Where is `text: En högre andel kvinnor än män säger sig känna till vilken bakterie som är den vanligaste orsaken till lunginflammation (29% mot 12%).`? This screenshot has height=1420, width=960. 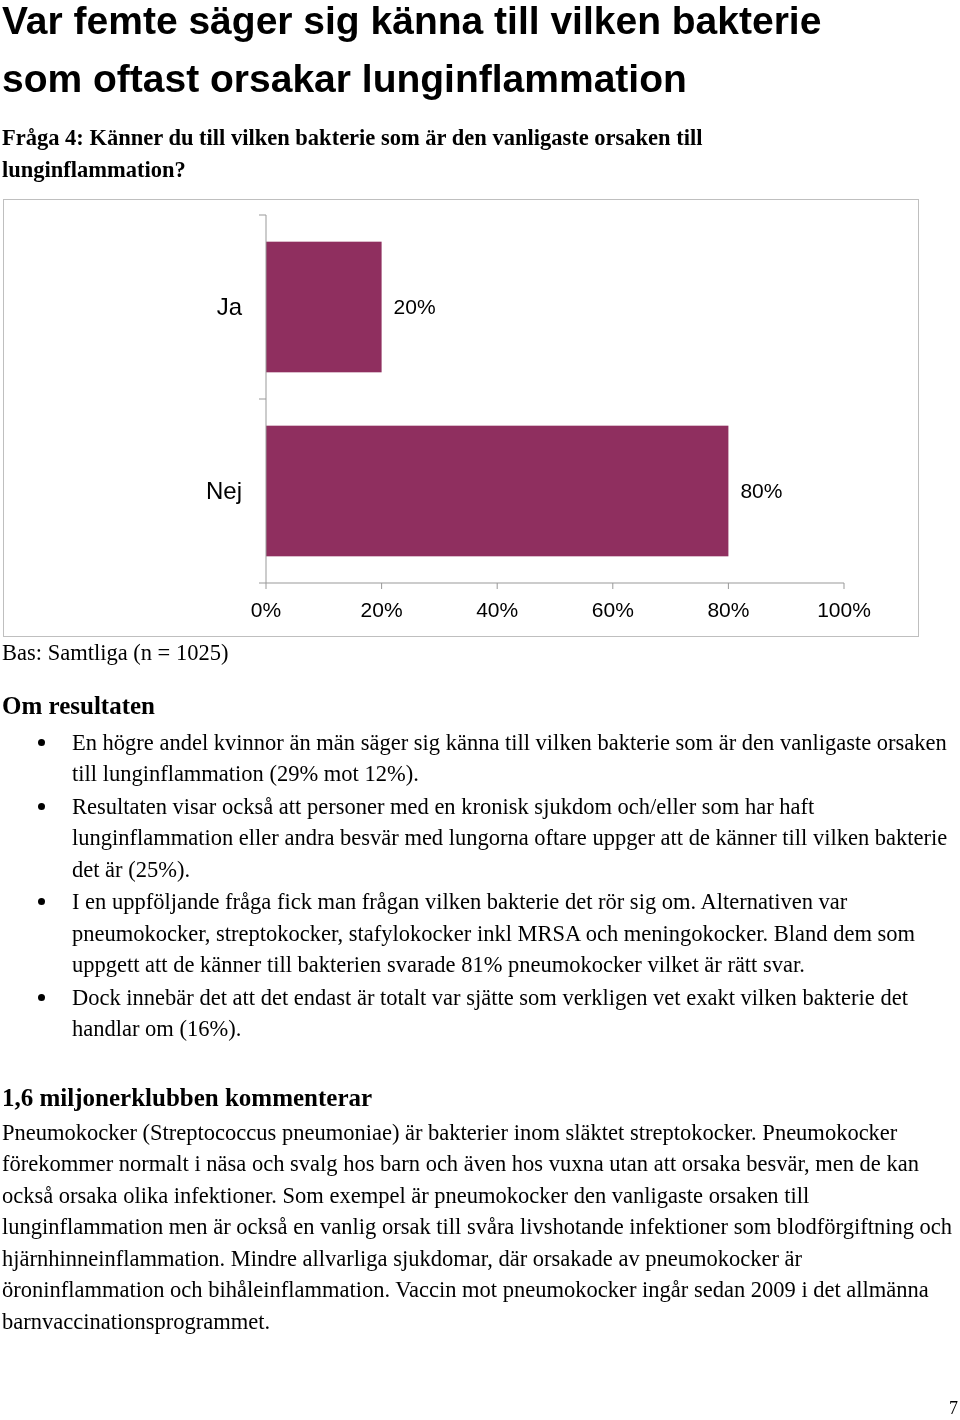 text: En högre andel kvinnor än män säger sig känna till vilken bakterie som är den vanligaste orsaken till lunginflammation (29% mot 12%). is located at coordinates (509, 758).